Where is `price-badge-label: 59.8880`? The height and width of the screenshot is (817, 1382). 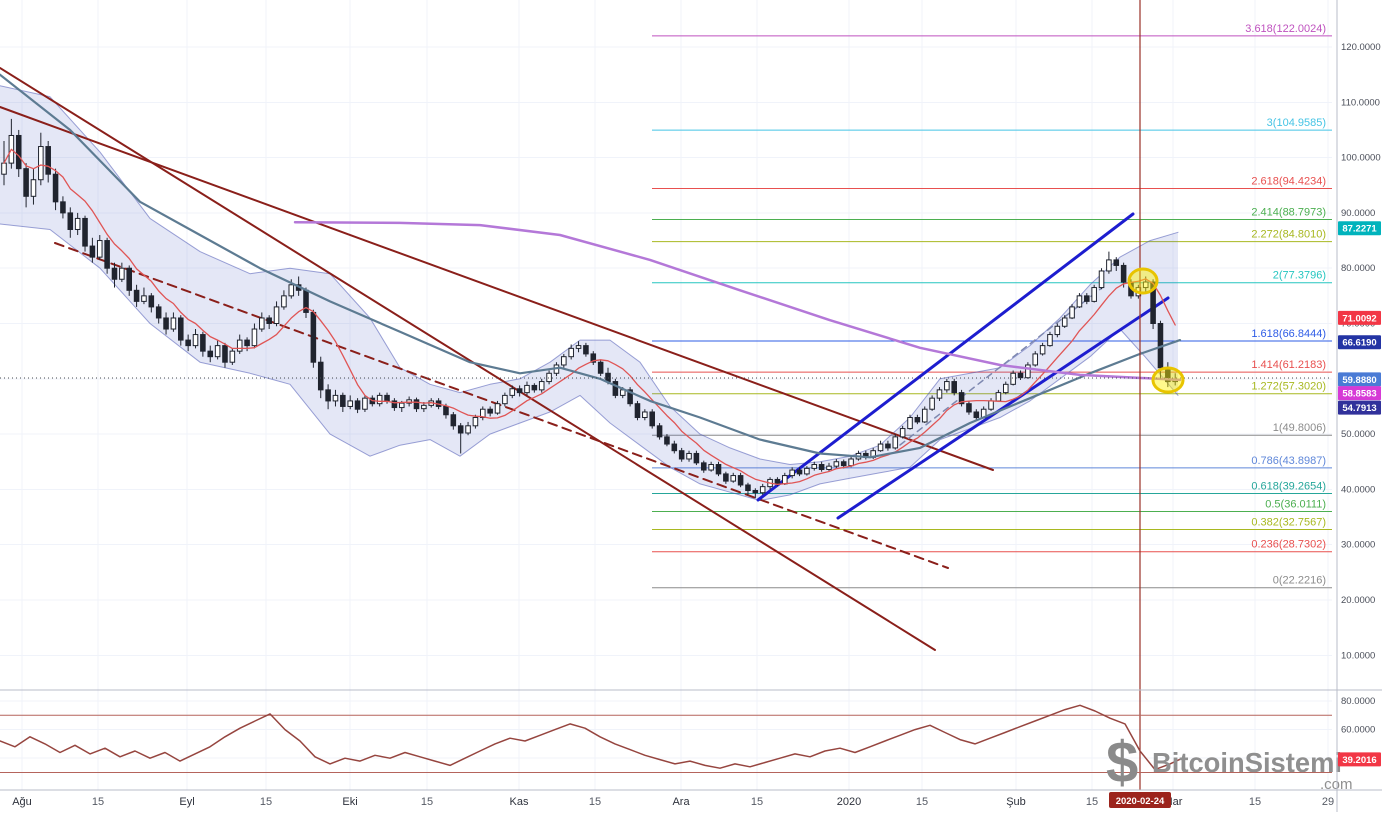 price-badge-label: 59.8880 is located at coordinates (1359, 380).